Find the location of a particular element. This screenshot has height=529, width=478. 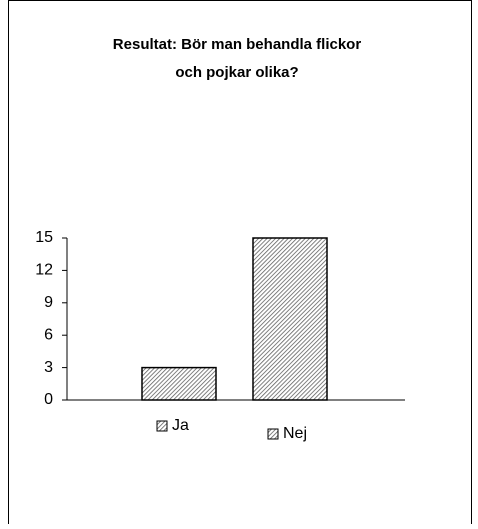

legend-label: Nej is located at coordinates (295, 433).